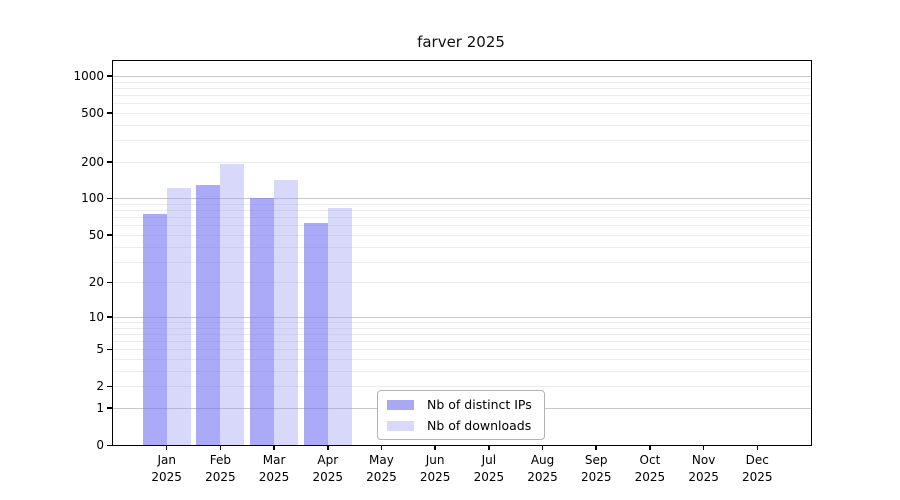 The width and height of the screenshot is (900, 500). Describe the element at coordinates (400, 404) in the screenshot. I see `distinct-ips-swatch` at that location.